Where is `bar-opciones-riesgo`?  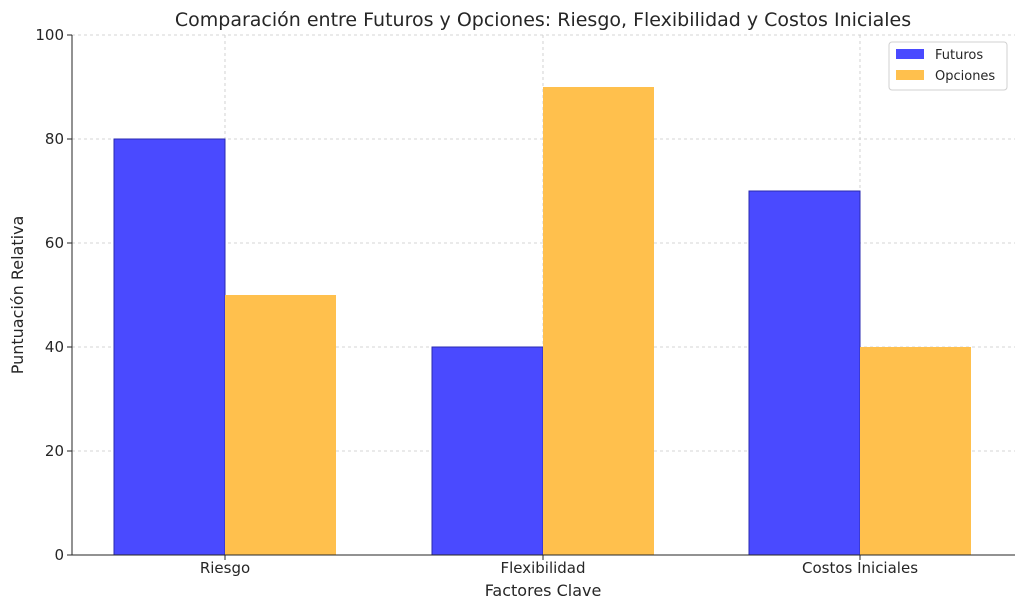
bar-opciones-riesgo is located at coordinates (280, 425).